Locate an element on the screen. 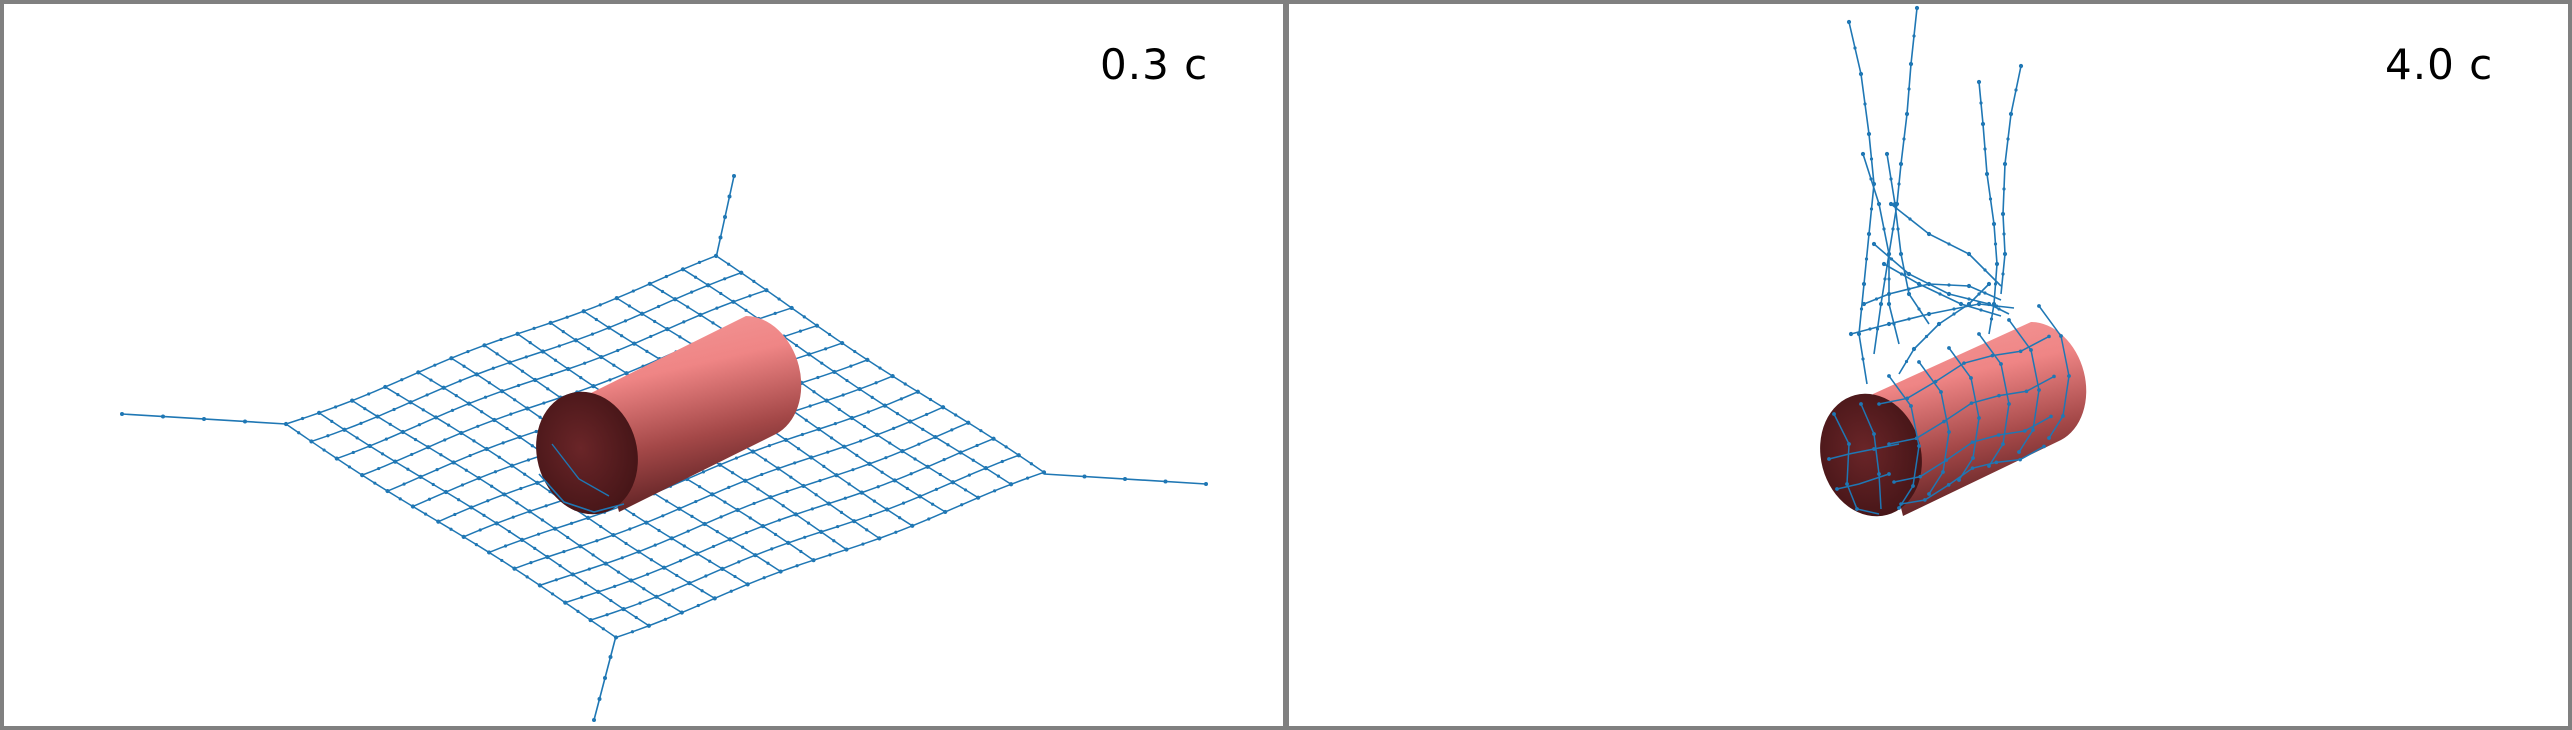 Image resolution: width=2572 pixels, height=730 pixels. net-left-front is located at coordinates (581, 478).